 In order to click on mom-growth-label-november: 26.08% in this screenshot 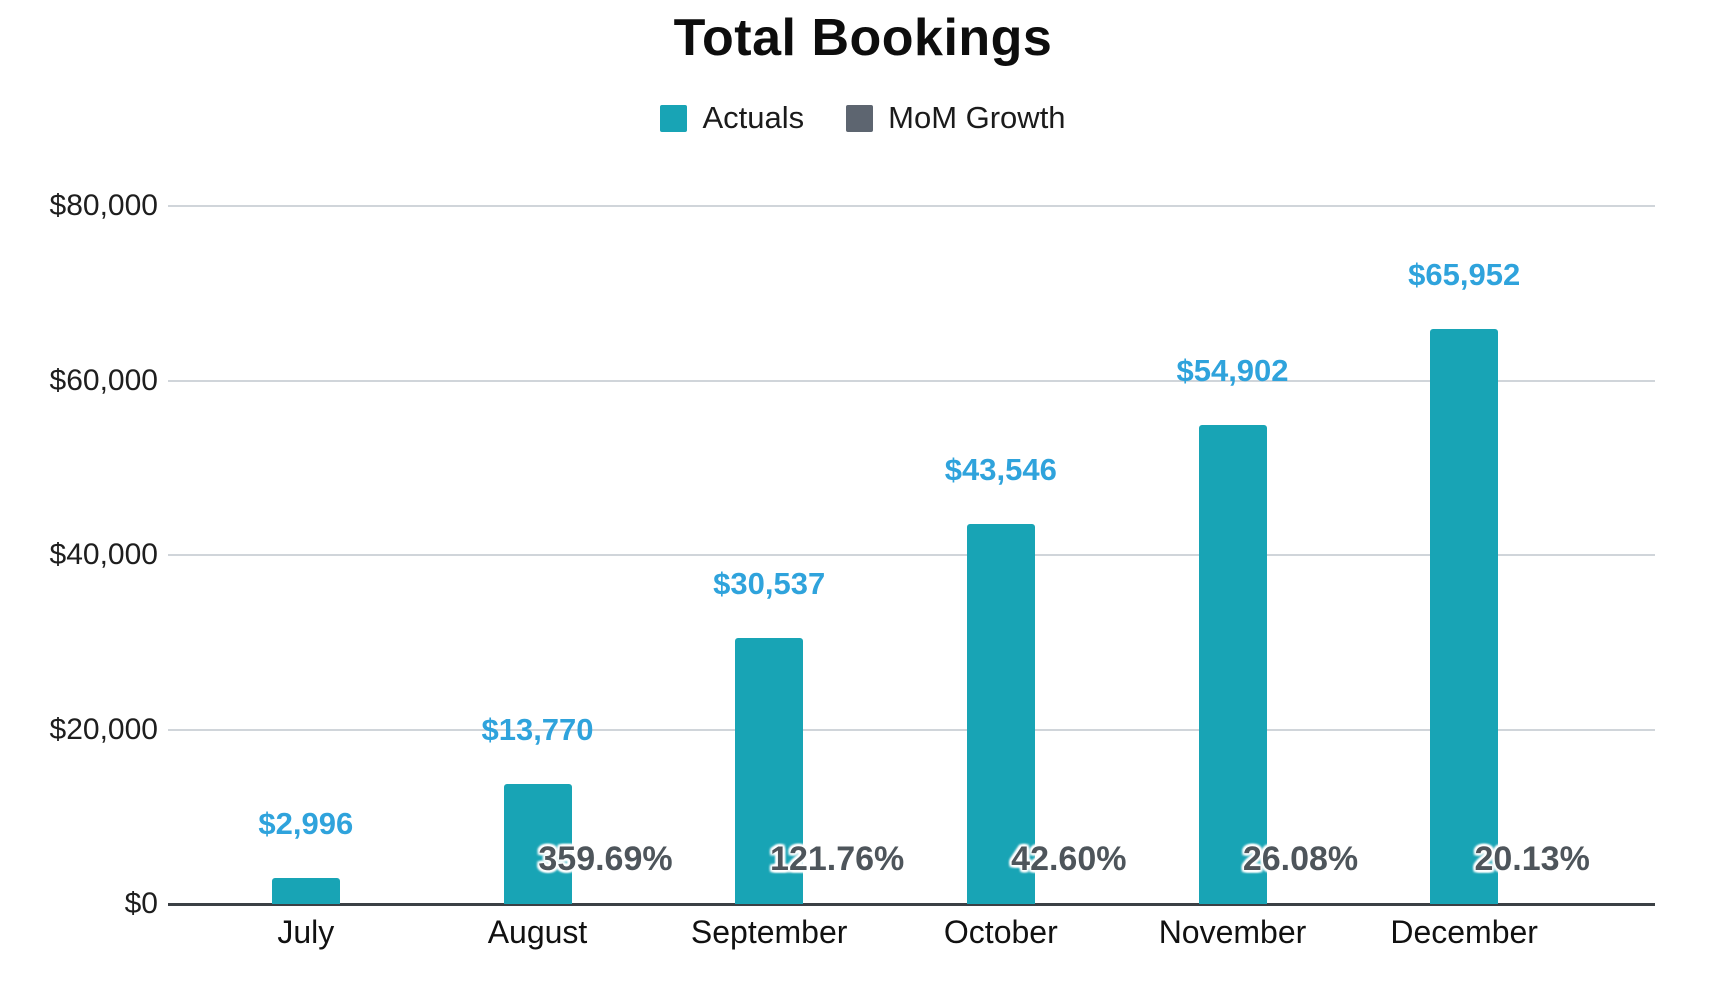, I will do `click(1300, 859)`.